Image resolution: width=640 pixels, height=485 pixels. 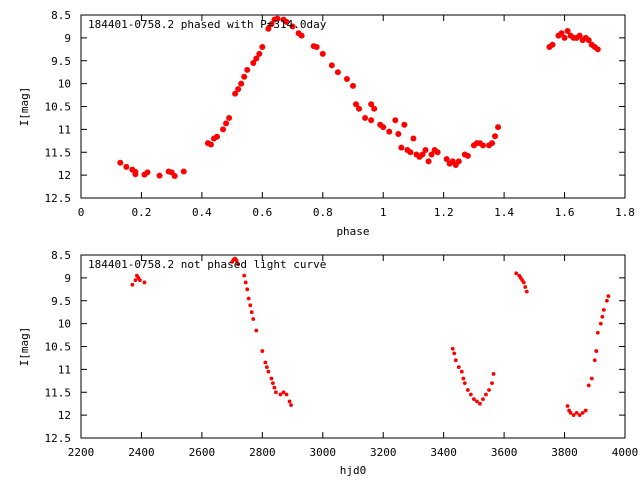 I want to click on x-tick-label: 2200, so click(x=81, y=452).